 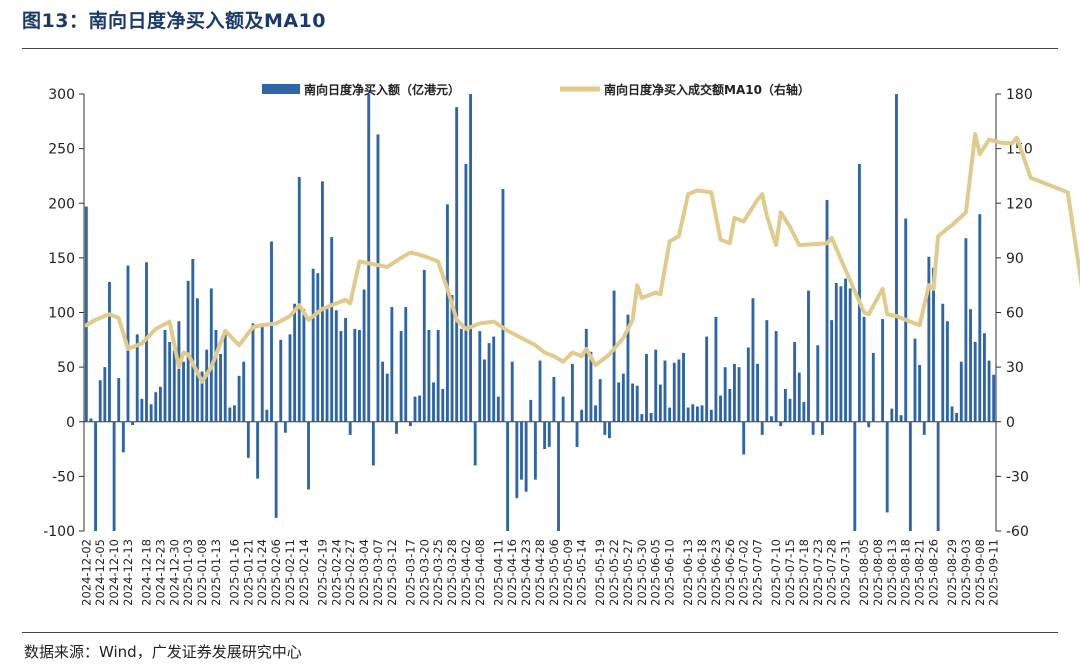 What do you see at coordinates (70, 423) in the screenshot?
I see `left-axis-tick-label: 0` at bounding box center [70, 423].